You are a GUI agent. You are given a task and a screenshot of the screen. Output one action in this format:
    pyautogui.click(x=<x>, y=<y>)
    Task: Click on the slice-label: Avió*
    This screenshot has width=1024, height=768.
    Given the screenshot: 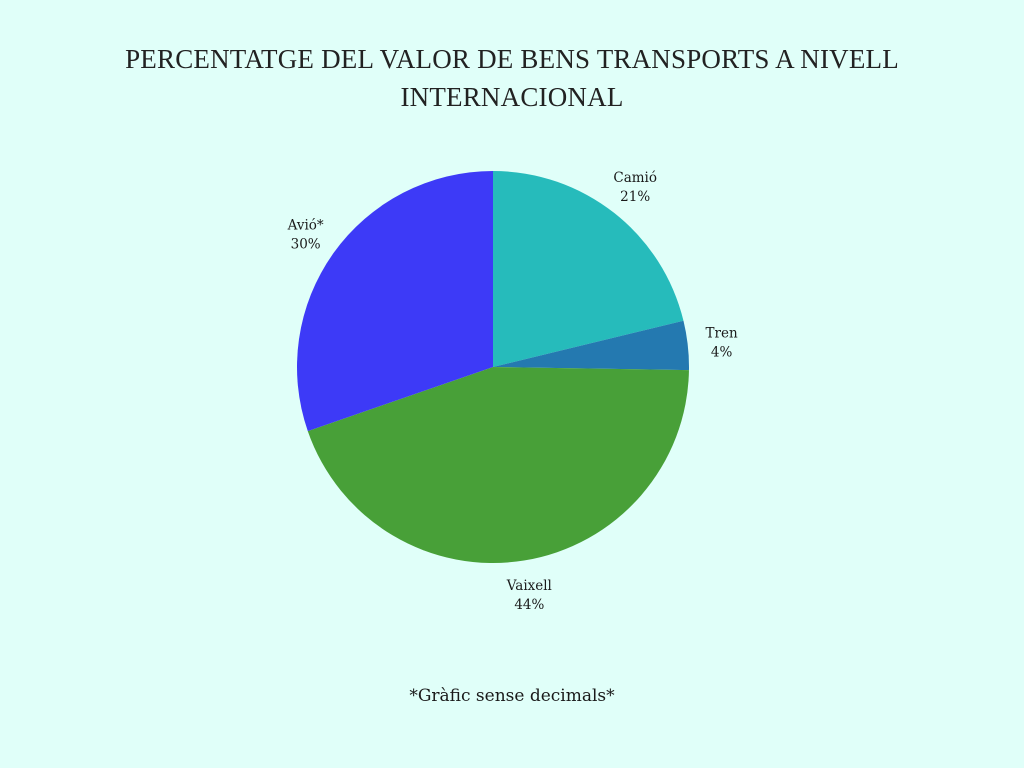 What is the action you would take?
    pyautogui.click(x=305, y=226)
    